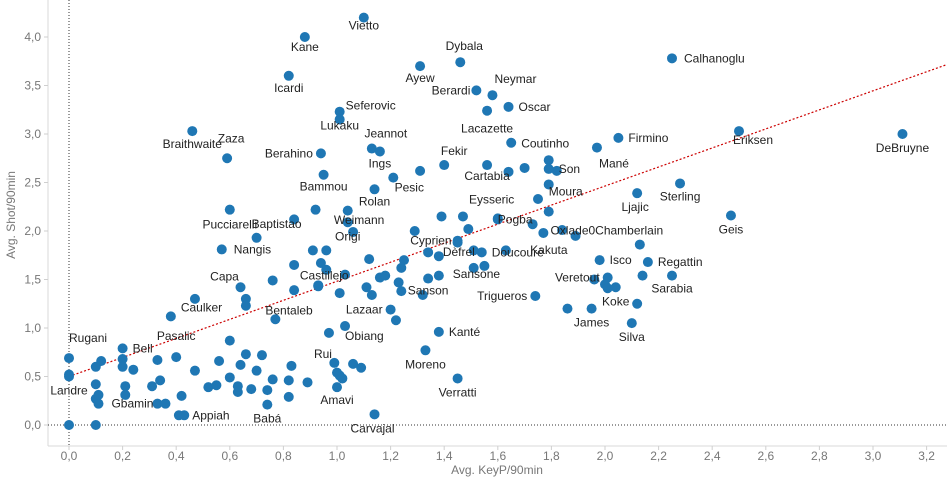 The image size is (947, 481). What do you see at coordinates (518, 252) in the screenshot?
I see `point-label: Doucouré` at bounding box center [518, 252].